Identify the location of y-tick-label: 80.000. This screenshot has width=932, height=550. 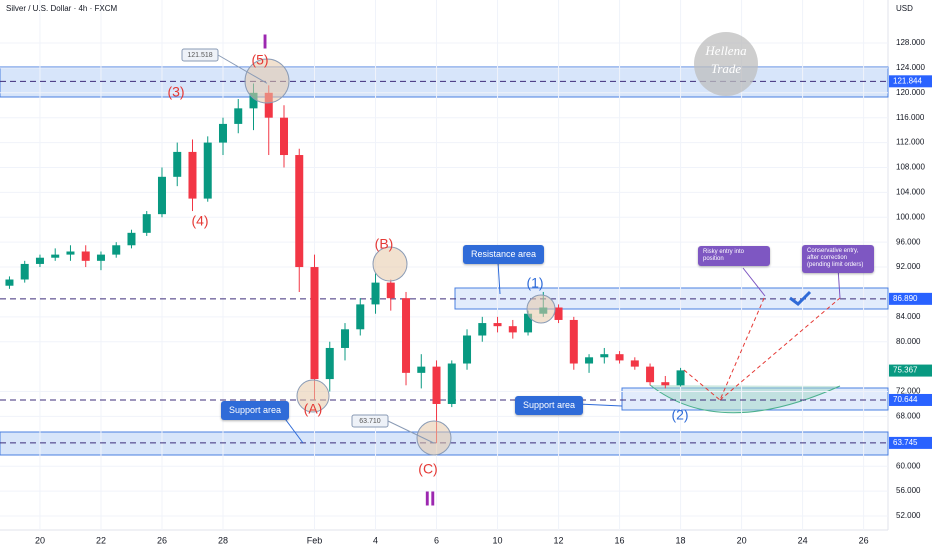
(908, 341).